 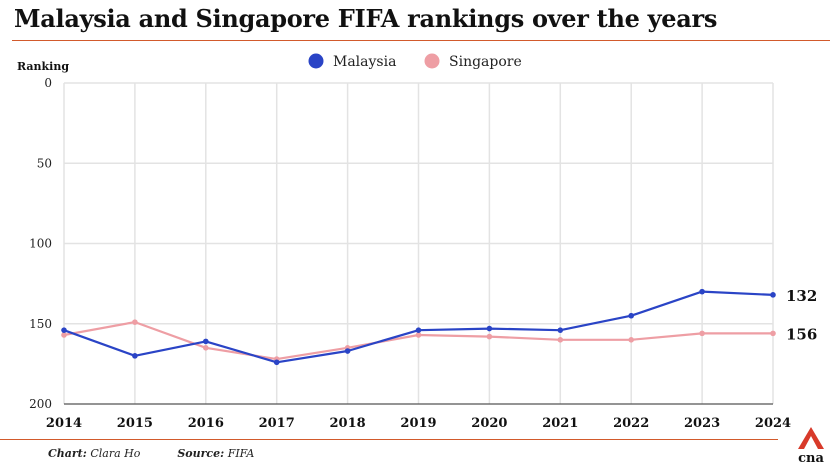 I want to click on chart-credit-author: Clara Ho, so click(x=115, y=453).